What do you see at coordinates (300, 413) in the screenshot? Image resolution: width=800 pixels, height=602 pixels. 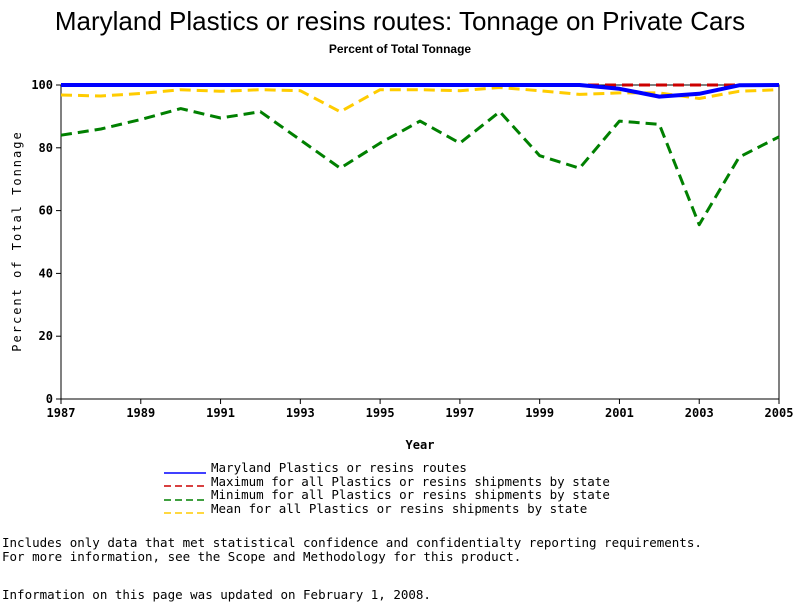 I see `x-tick-label: 1993` at bounding box center [300, 413].